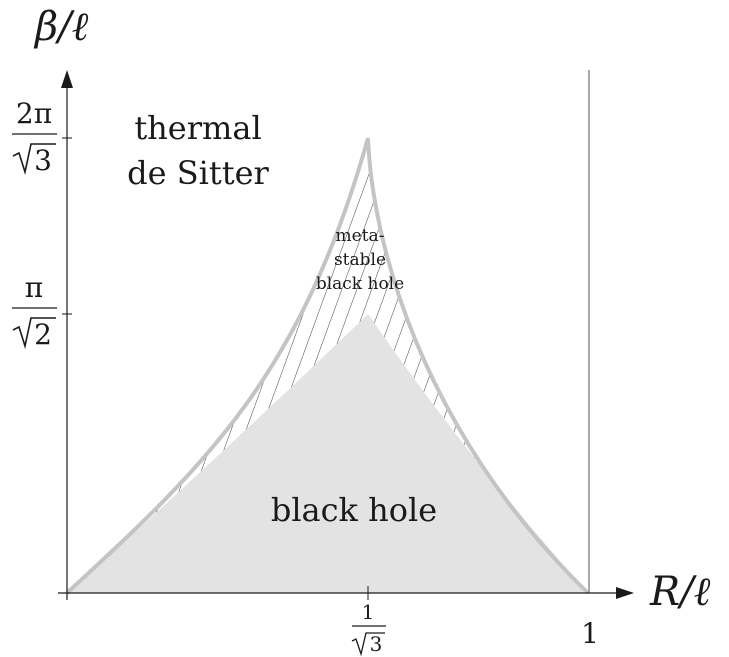  Describe the element at coordinates (34, 287) in the screenshot. I see `y-tick-mid-num: π` at that location.